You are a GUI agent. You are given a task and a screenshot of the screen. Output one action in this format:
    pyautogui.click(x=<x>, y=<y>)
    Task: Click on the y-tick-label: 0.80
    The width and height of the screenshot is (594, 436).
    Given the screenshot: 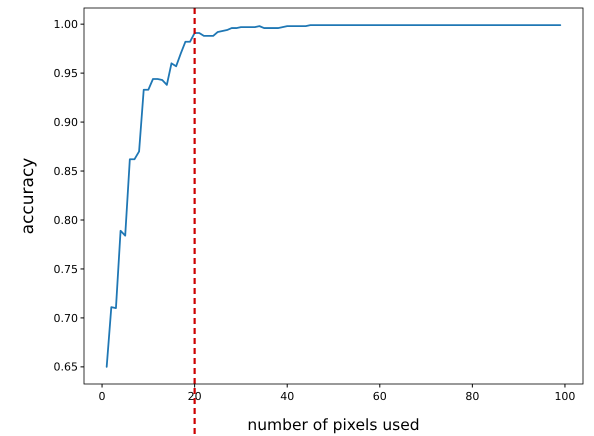 What is the action you would take?
    pyautogui.click(x=66, y=220)
    